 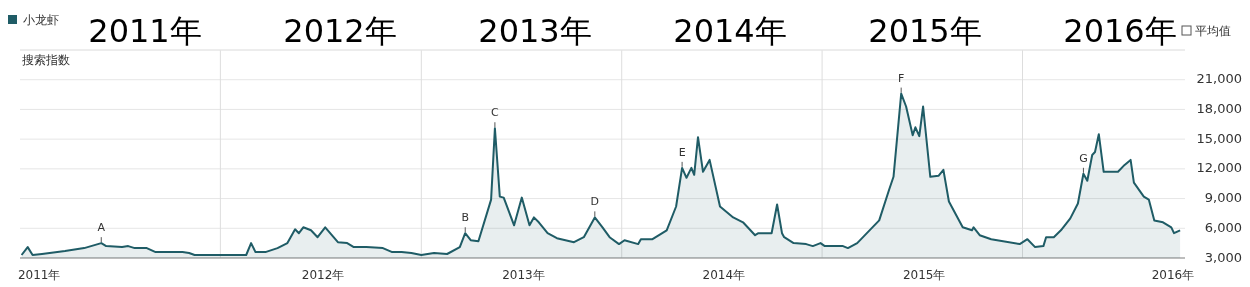 What do you see at coordinates (1223, 227) in the screenshot?
I see `y-tick-label: 6,000` at bounding box center [1223, 227].